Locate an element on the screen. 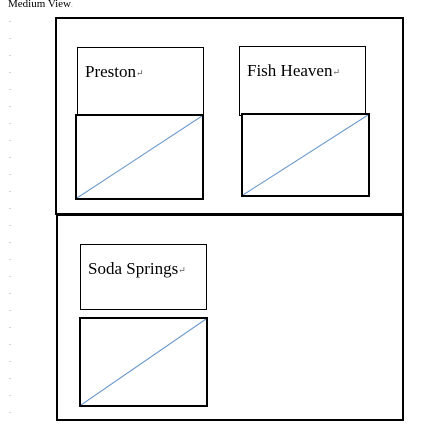 Image resolution: width=424 pixels, height=440 pixels. image-placeholder-preston is located at coordinates (139, 157).